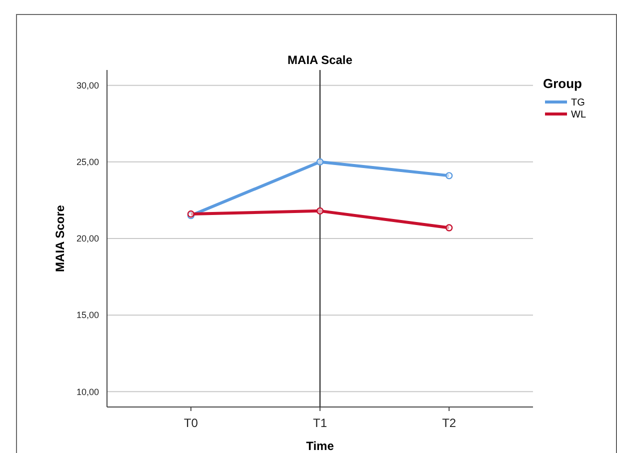 The image size is (617, 453). Describe the element at coordinates (87, 162) in the screenshot. I see `y-tick-label: 25,00` at that location.